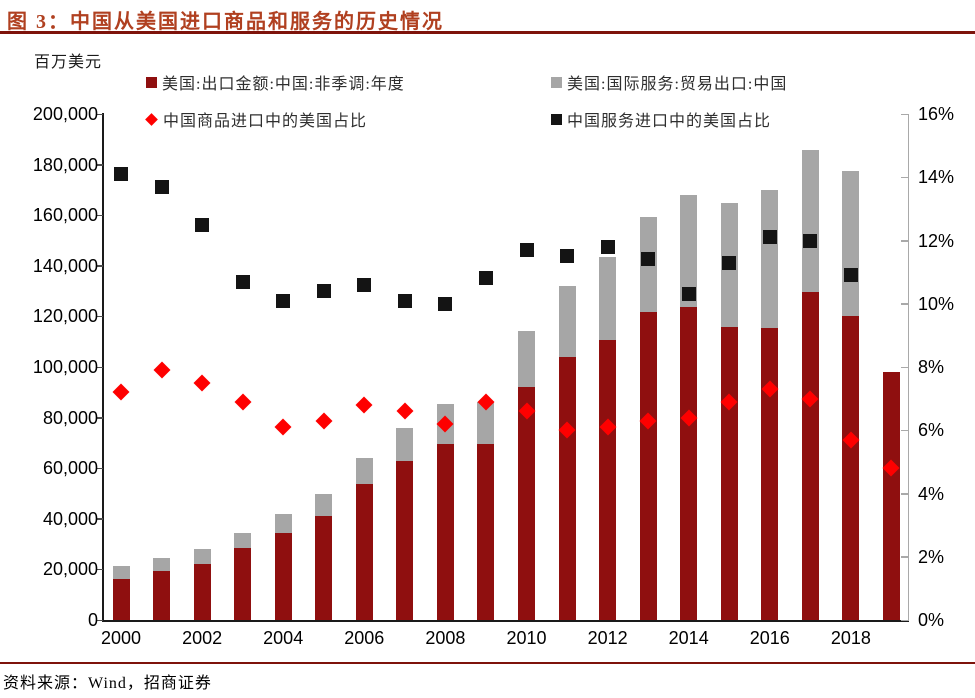 This screenshot has height=698, width=975. I want to click on bar-goods-2018, so click(851, 467).